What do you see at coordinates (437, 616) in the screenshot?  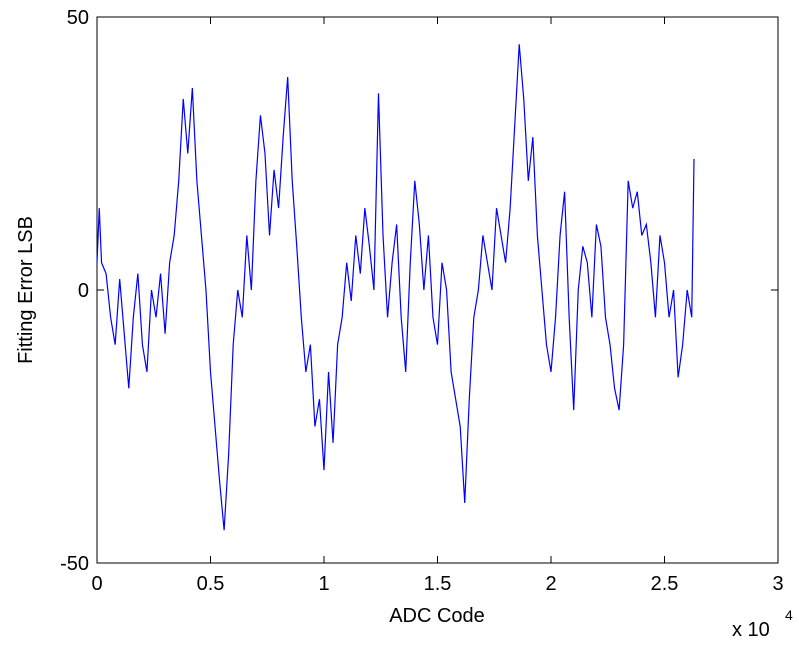 I see `x-axis-label: ADC Code` at bounding box center [437, 616].